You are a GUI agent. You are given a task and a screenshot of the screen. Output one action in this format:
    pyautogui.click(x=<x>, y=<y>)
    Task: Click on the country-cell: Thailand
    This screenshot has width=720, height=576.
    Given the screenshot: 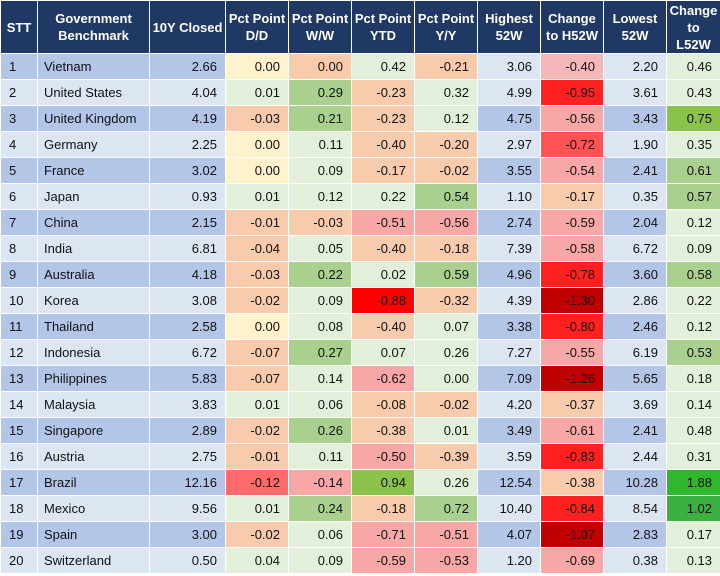 What is the action you would take?
    pyautogui.click(x=93, y=326)
    